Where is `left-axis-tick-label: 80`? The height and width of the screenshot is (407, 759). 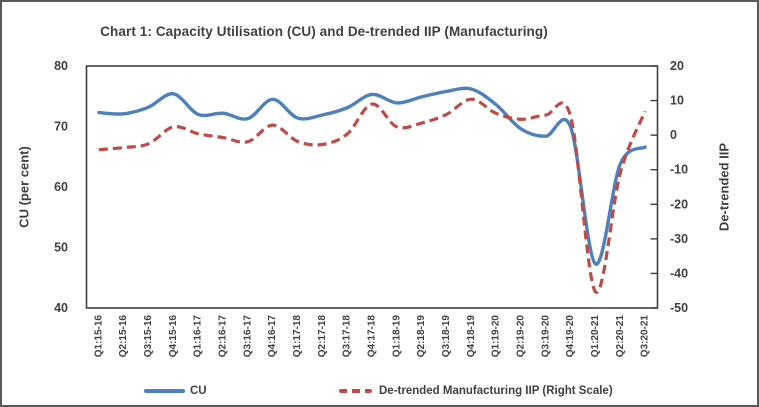
left-axis-tick-label: 80 is located at coordinates (61, 66).